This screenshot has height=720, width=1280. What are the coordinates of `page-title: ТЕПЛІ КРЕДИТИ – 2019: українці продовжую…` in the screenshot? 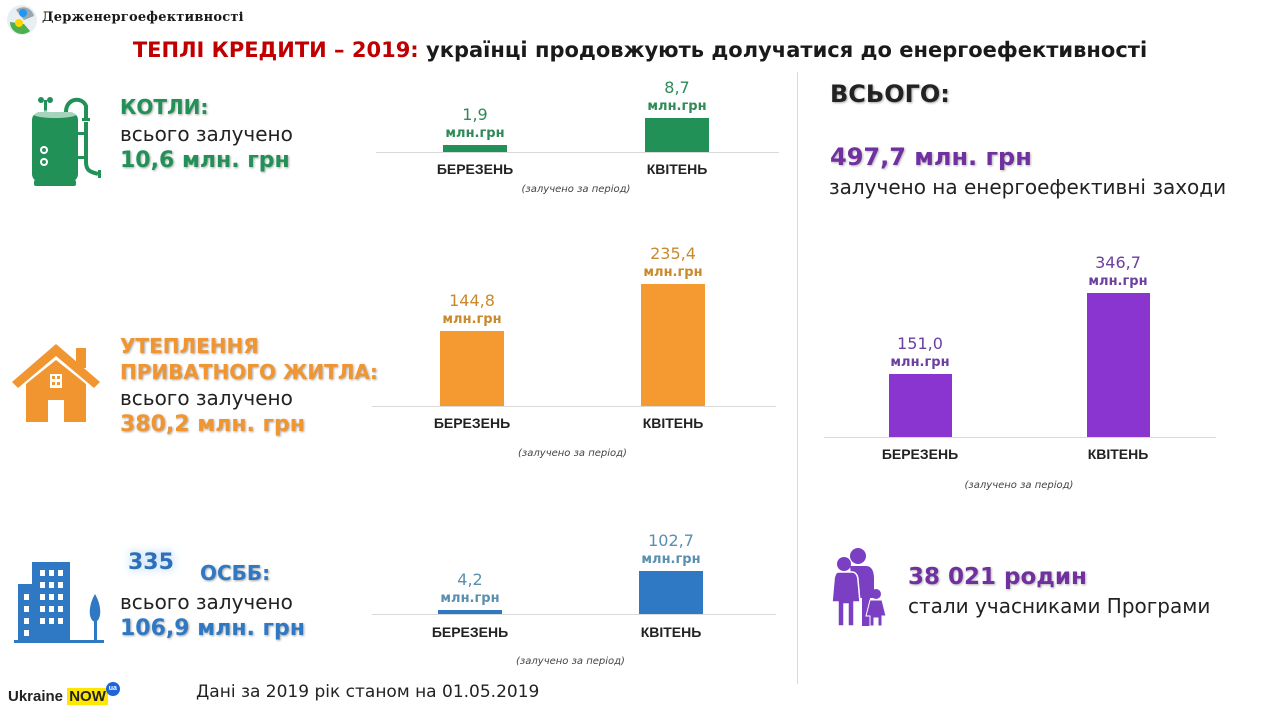 It's located at (640, 50).